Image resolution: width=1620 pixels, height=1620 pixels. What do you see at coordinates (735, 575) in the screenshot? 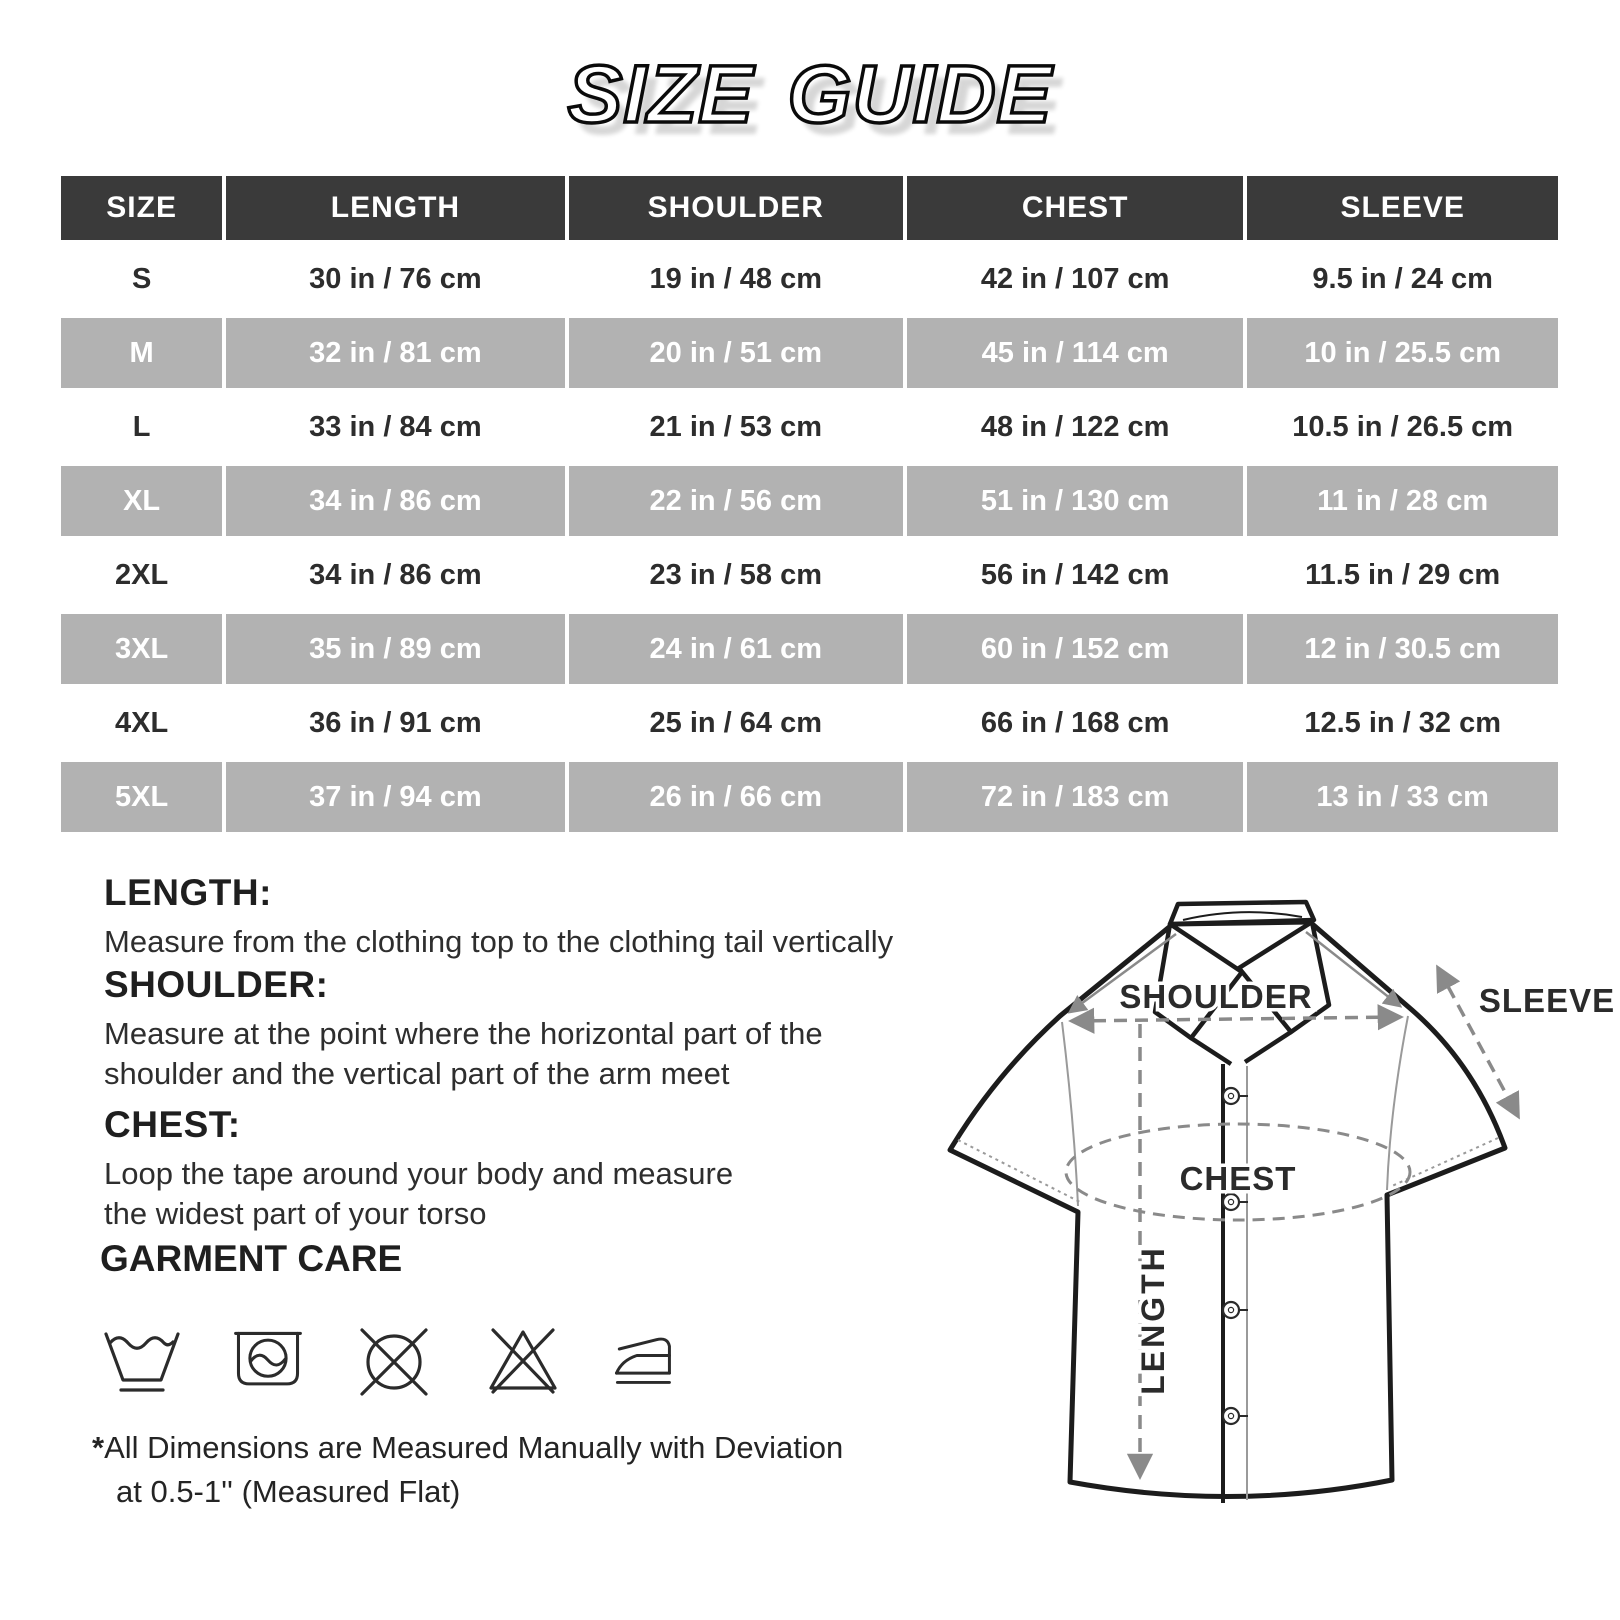
I see `shoulder-cell: 23 in / 58 cm` at bounding box center [735, 575].